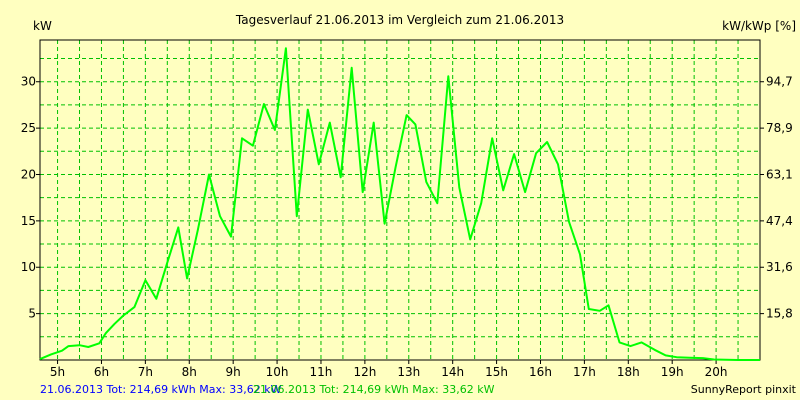  I want to click on x-tick-label: 13h, so click(408, 372).